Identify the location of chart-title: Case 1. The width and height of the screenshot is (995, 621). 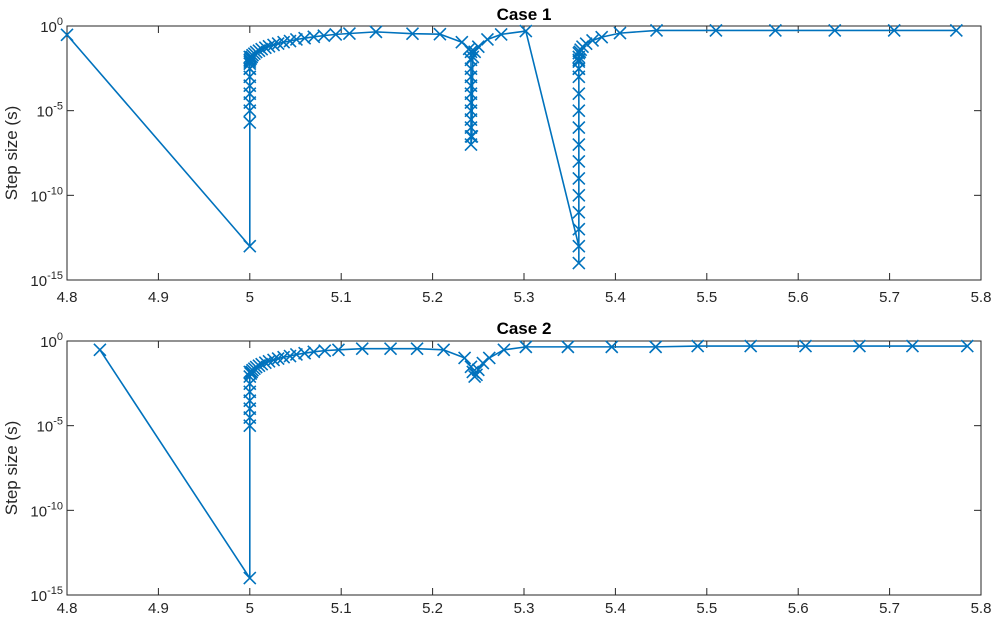
(524, 14).